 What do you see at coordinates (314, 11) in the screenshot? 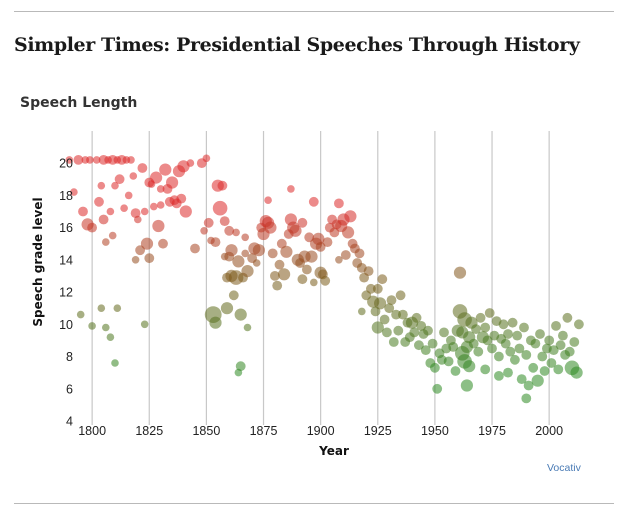
I see `top-rule` at bounding box center [314, 11].